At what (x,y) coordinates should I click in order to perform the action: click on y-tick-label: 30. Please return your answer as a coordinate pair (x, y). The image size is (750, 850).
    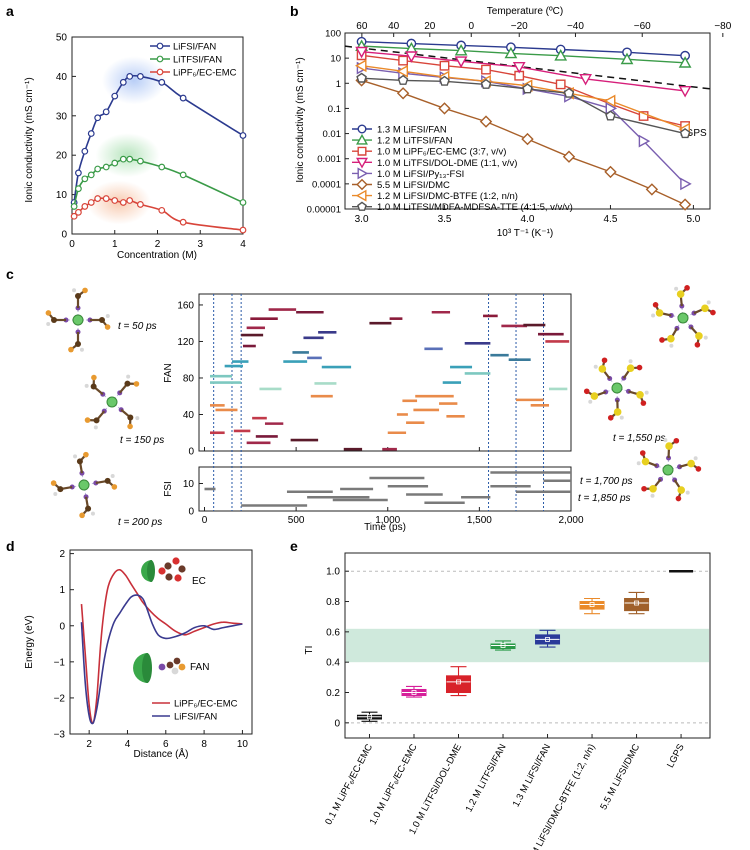
    Looking at the image, I should click on (62, 116).